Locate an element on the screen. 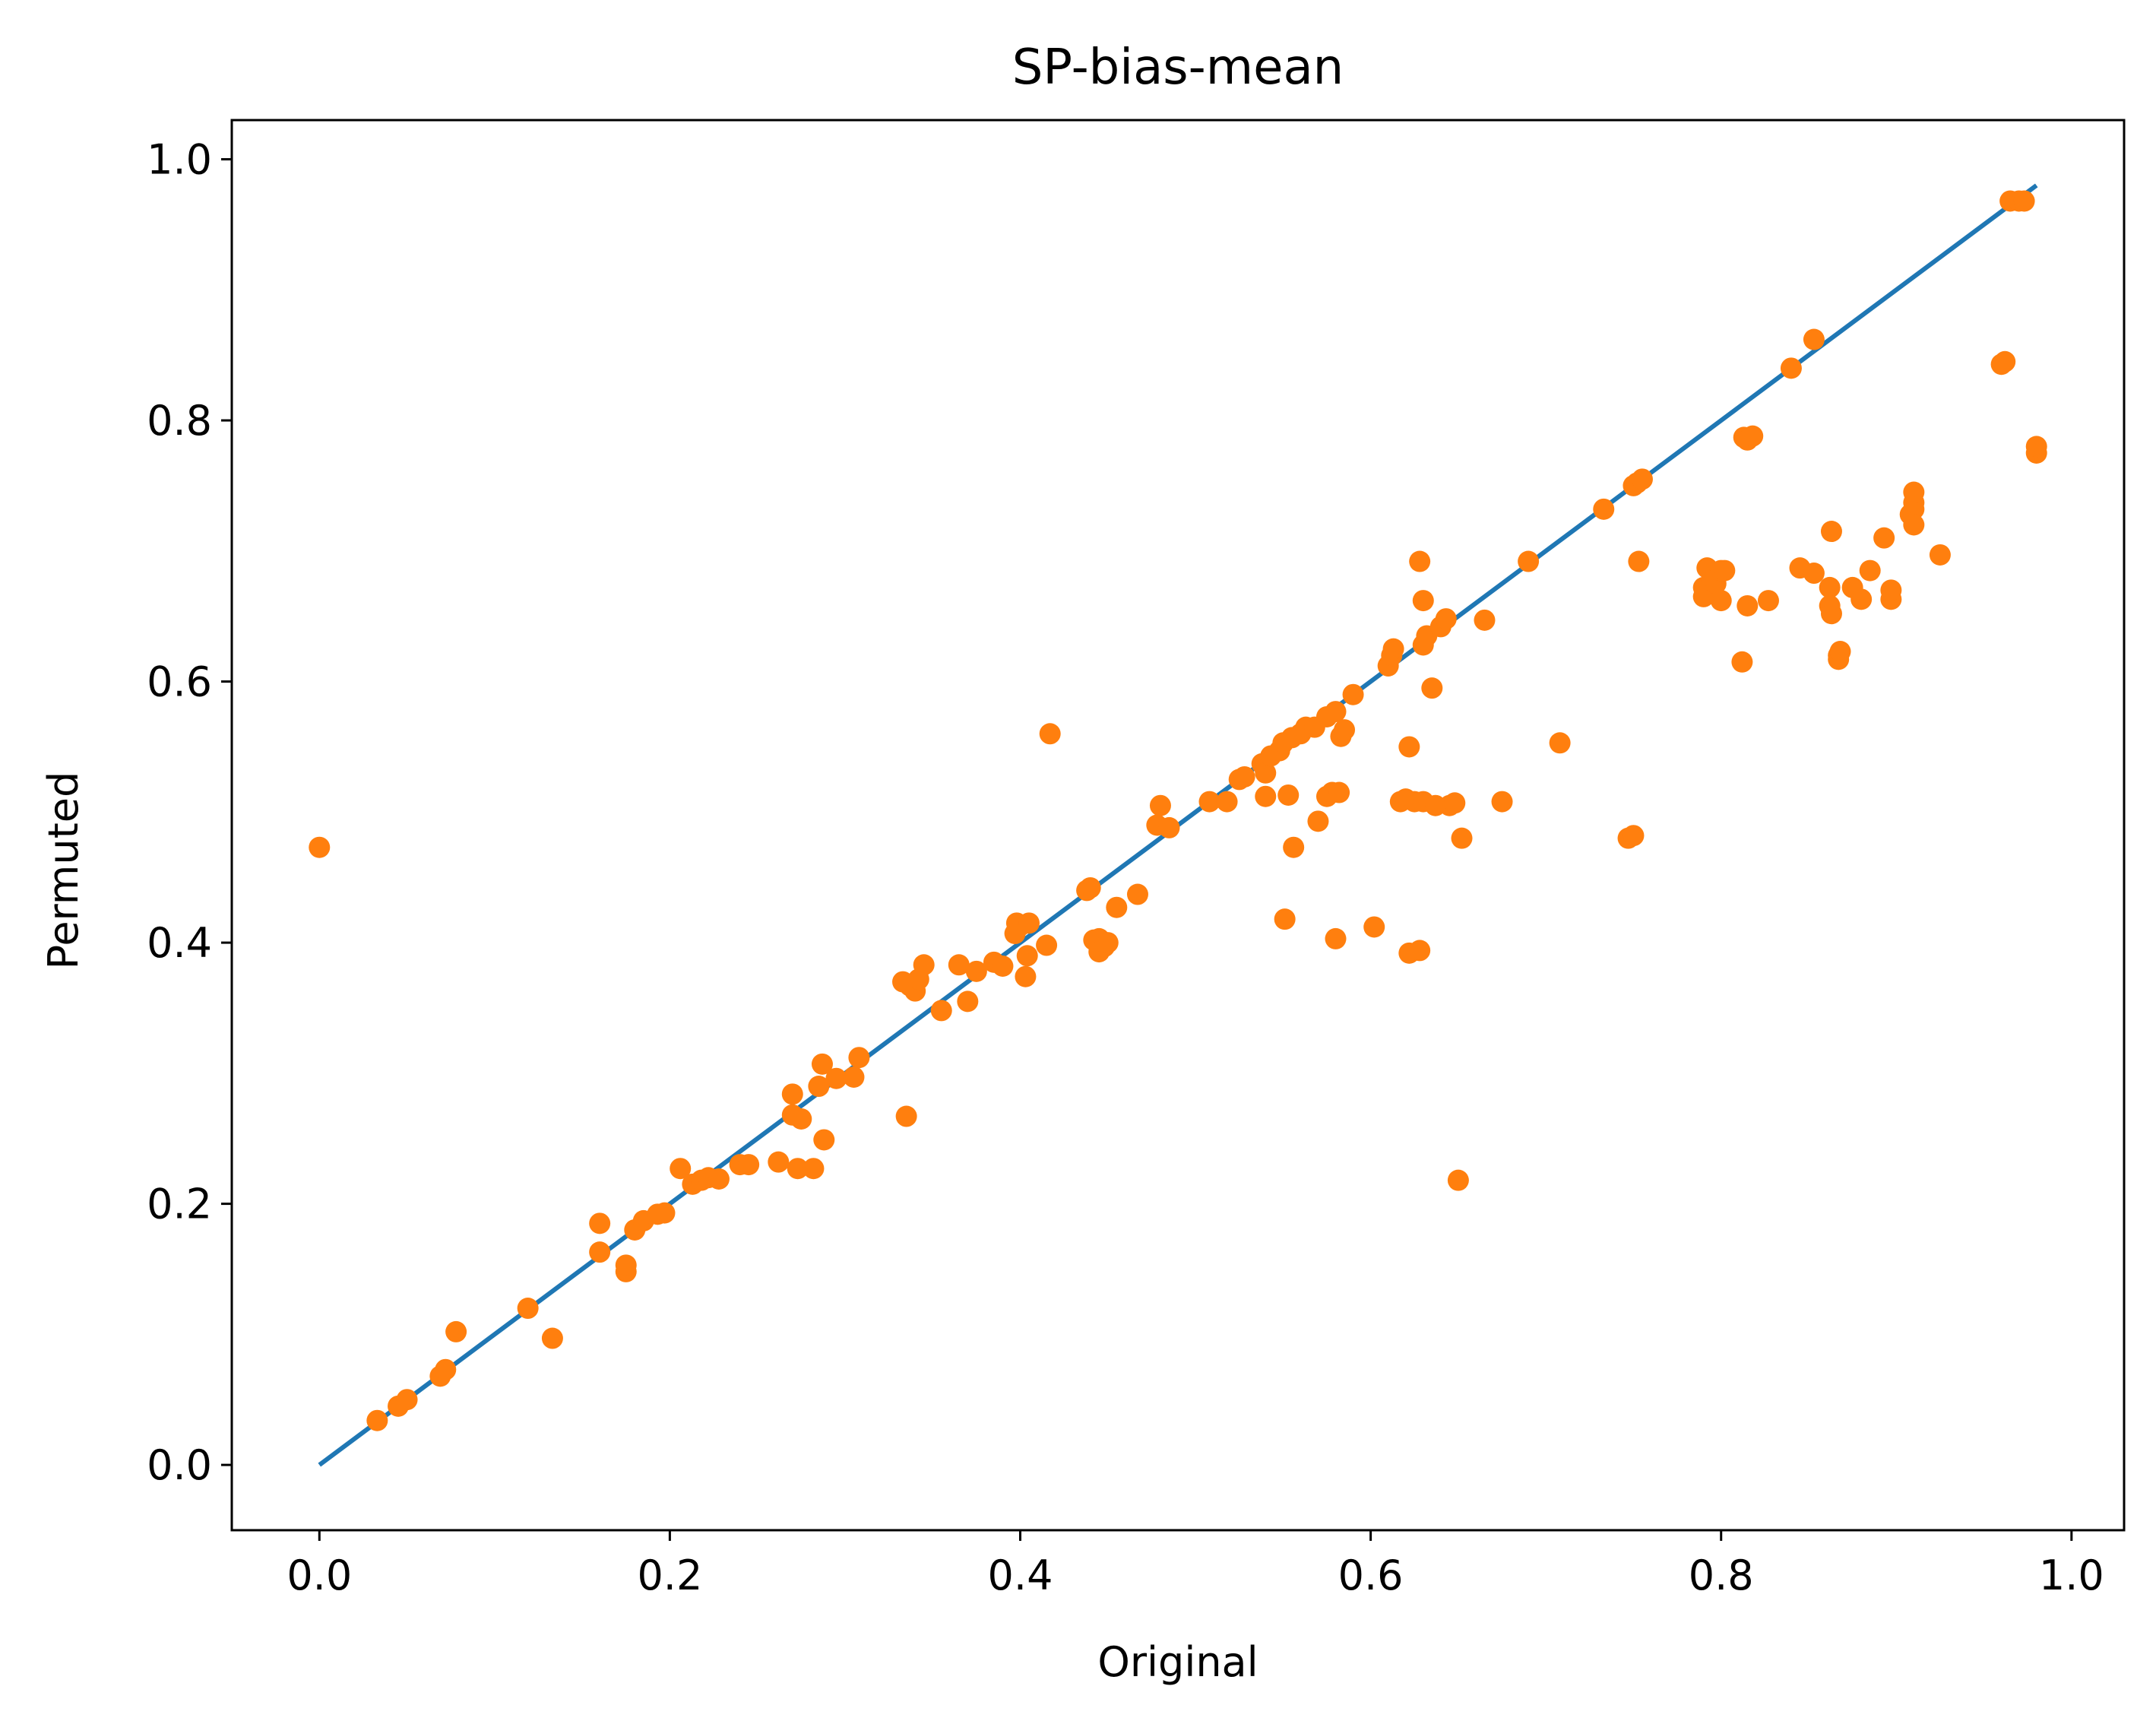 Image resolution: width=2156 pixels, height=1721 pixels. y-tick-label: 0.0 is located at coordinates (179, 1465).